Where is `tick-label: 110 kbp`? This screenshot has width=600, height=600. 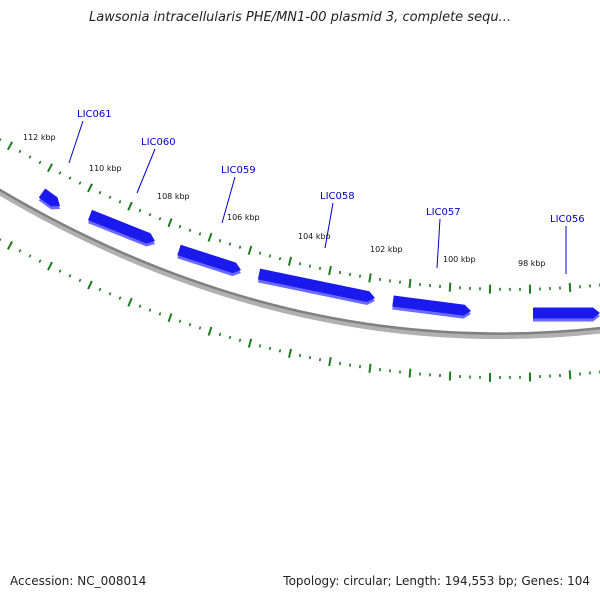
tick-label: 110 kbp is located at coordinates (105, 168).